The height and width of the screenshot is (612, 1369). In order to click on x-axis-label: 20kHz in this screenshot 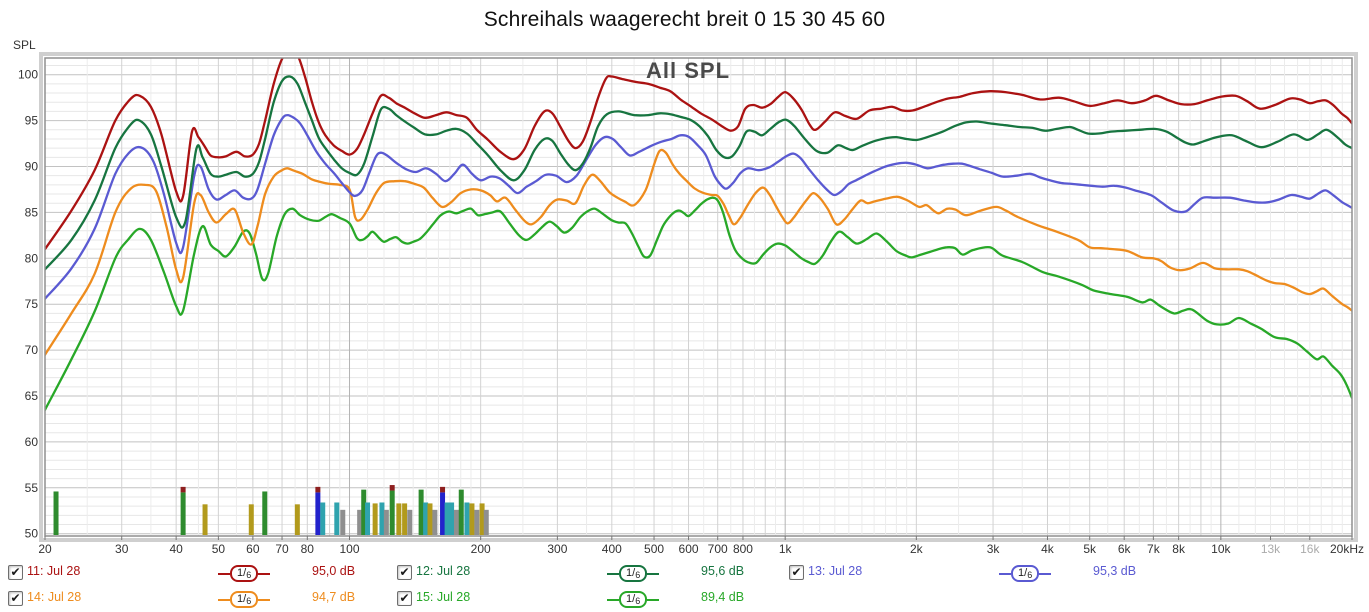, I will do `click(1347, 549)`.